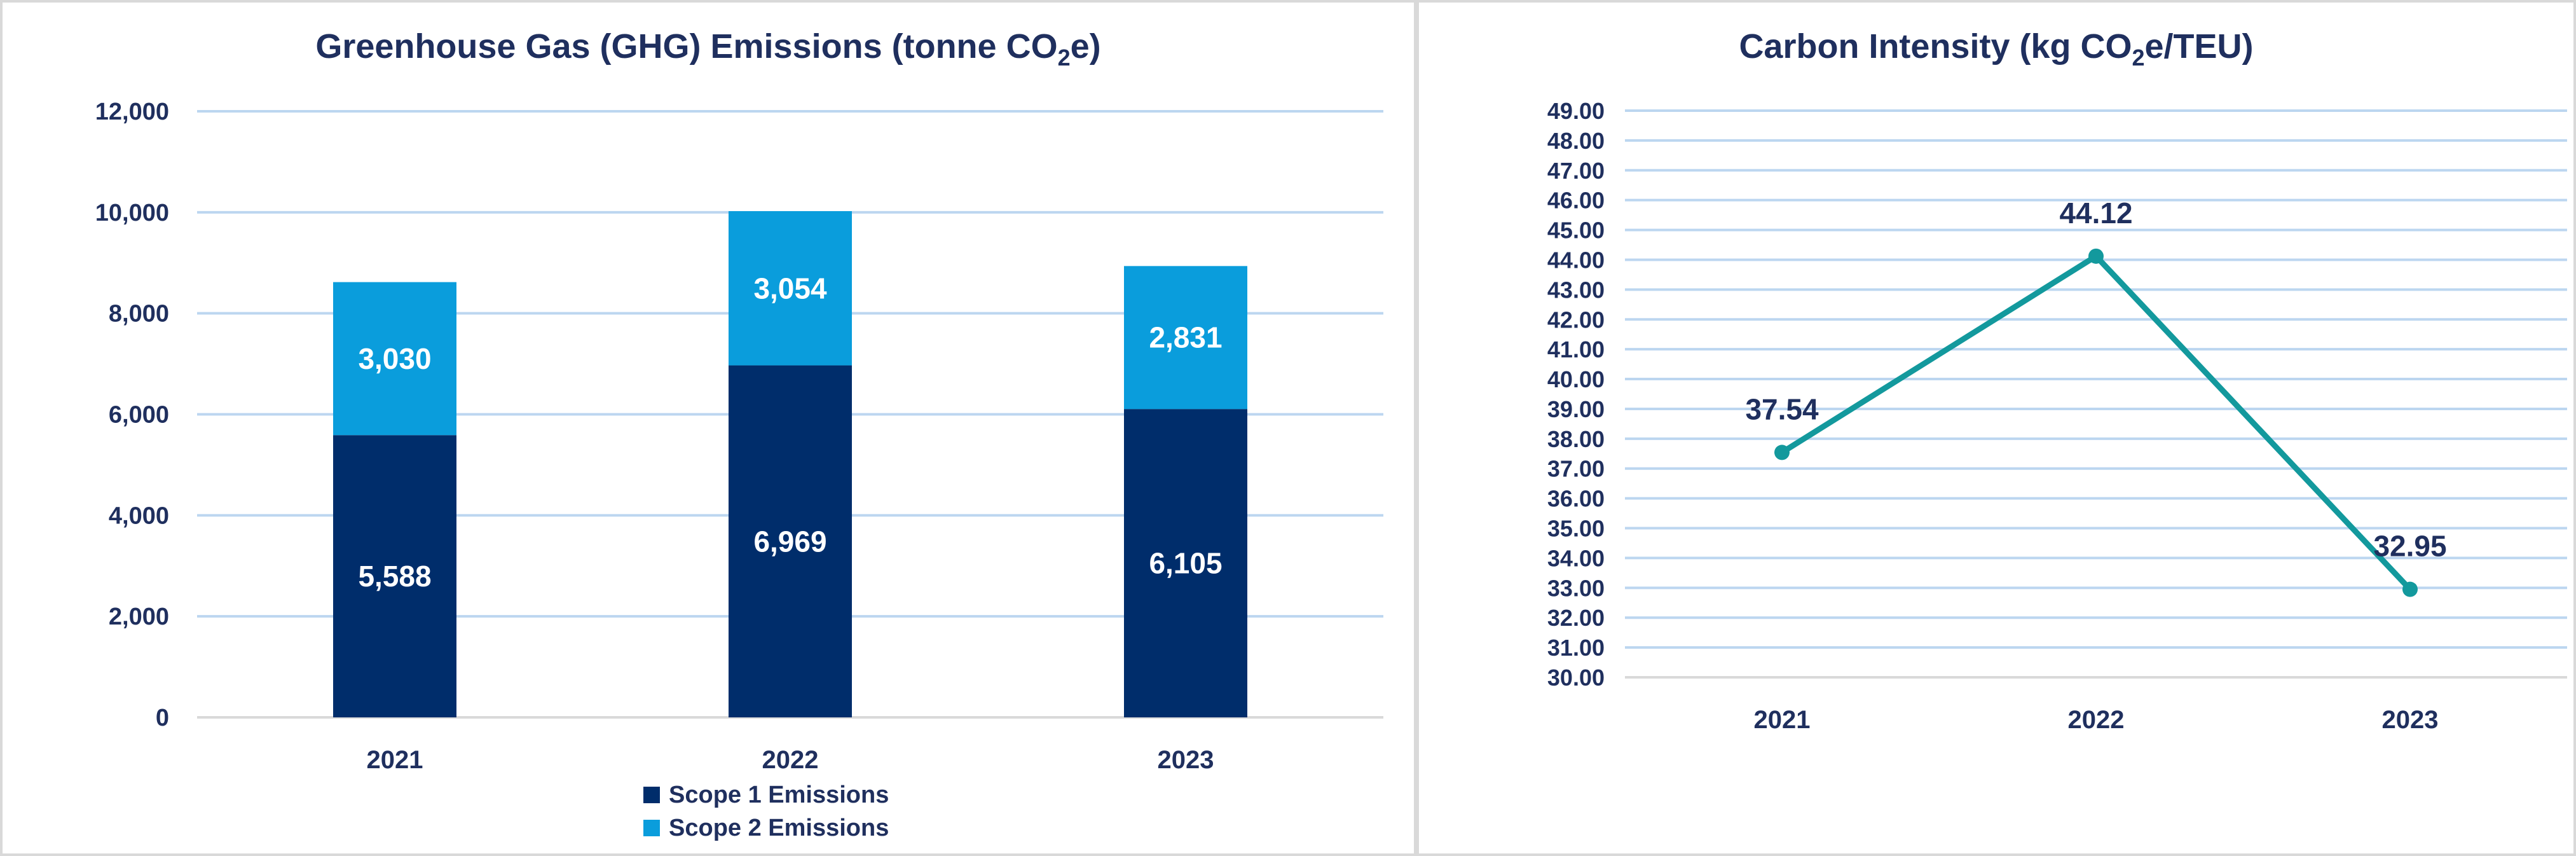 Image resolution: width=2576 pixels, height=856 pixels. I want to click on y-tick-label: 2,000, so click(139, 617).